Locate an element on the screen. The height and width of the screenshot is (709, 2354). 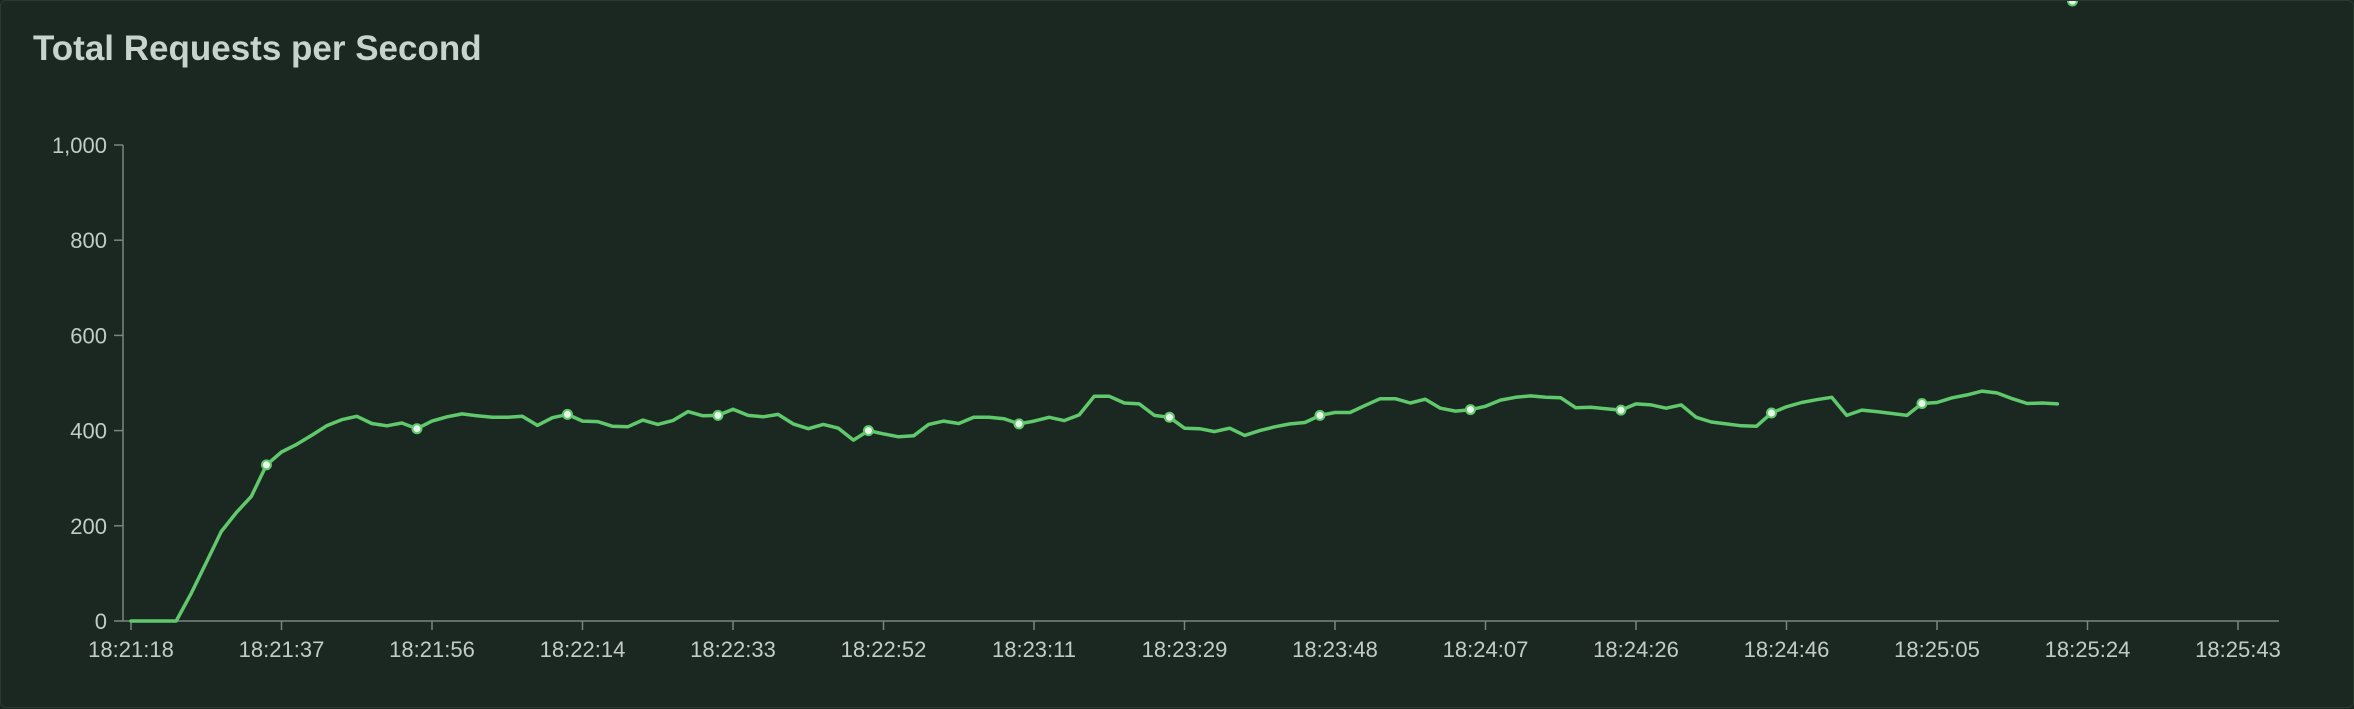
y-tick-label: 400 is located at coordinates (88, 431).